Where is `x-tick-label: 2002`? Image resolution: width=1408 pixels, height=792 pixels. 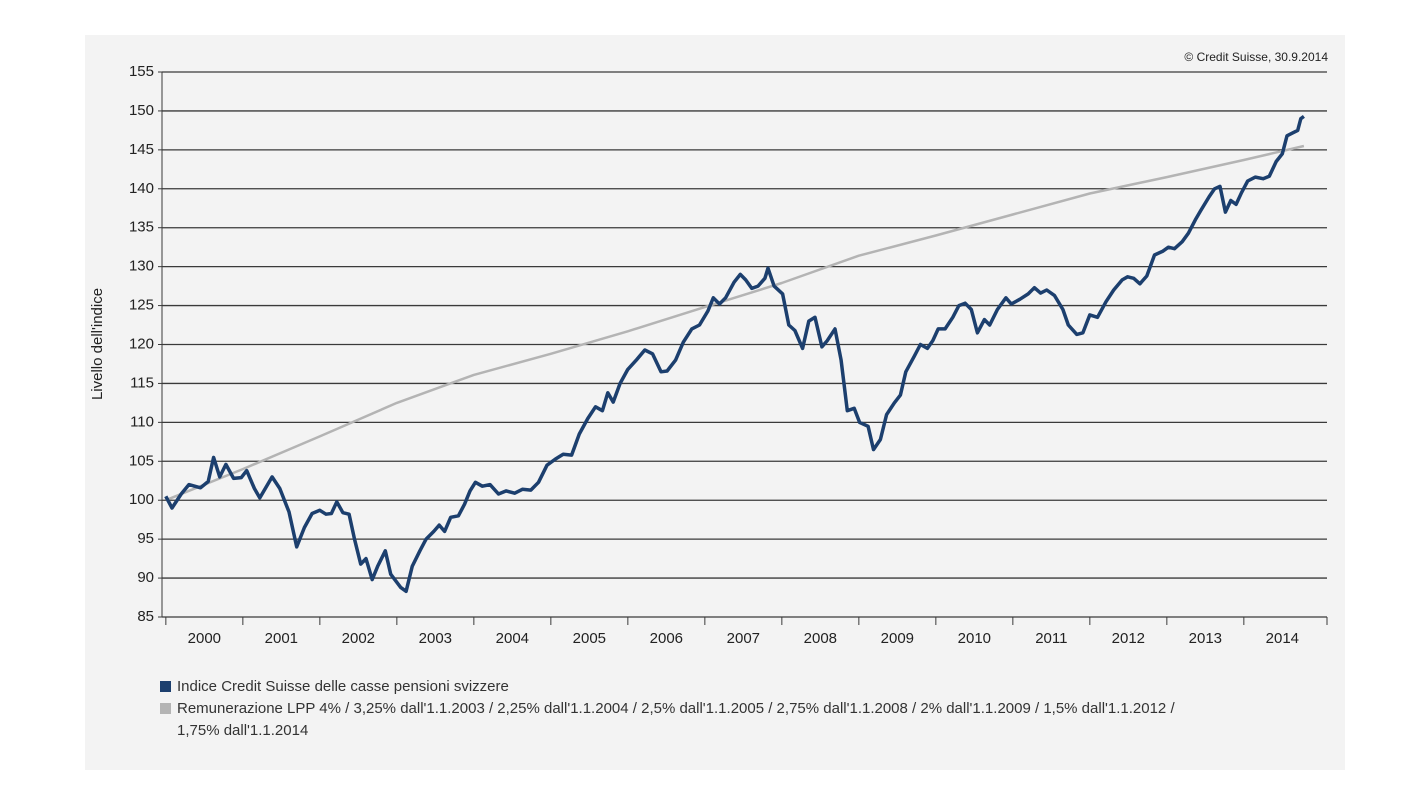 x-tick-label: 2002 is located at coordinates (358, 638).